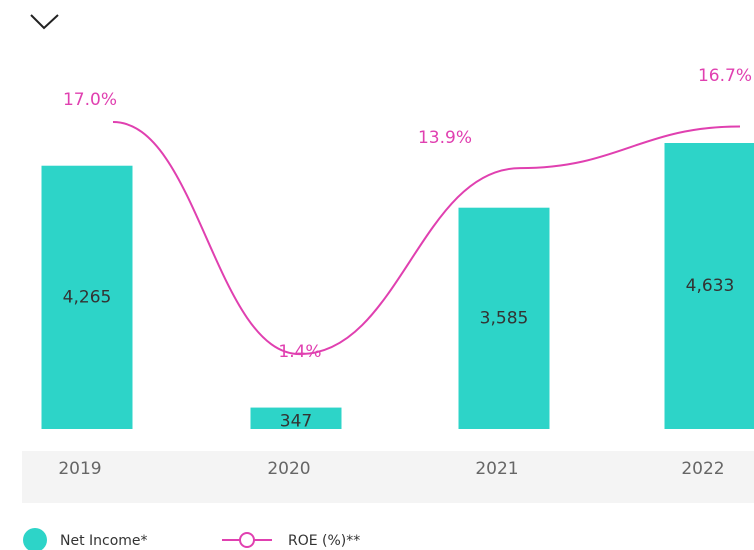 The height and width of the screenshot is (550, 754). I want to click on x-tick-label: 2021, so click(496, 469).